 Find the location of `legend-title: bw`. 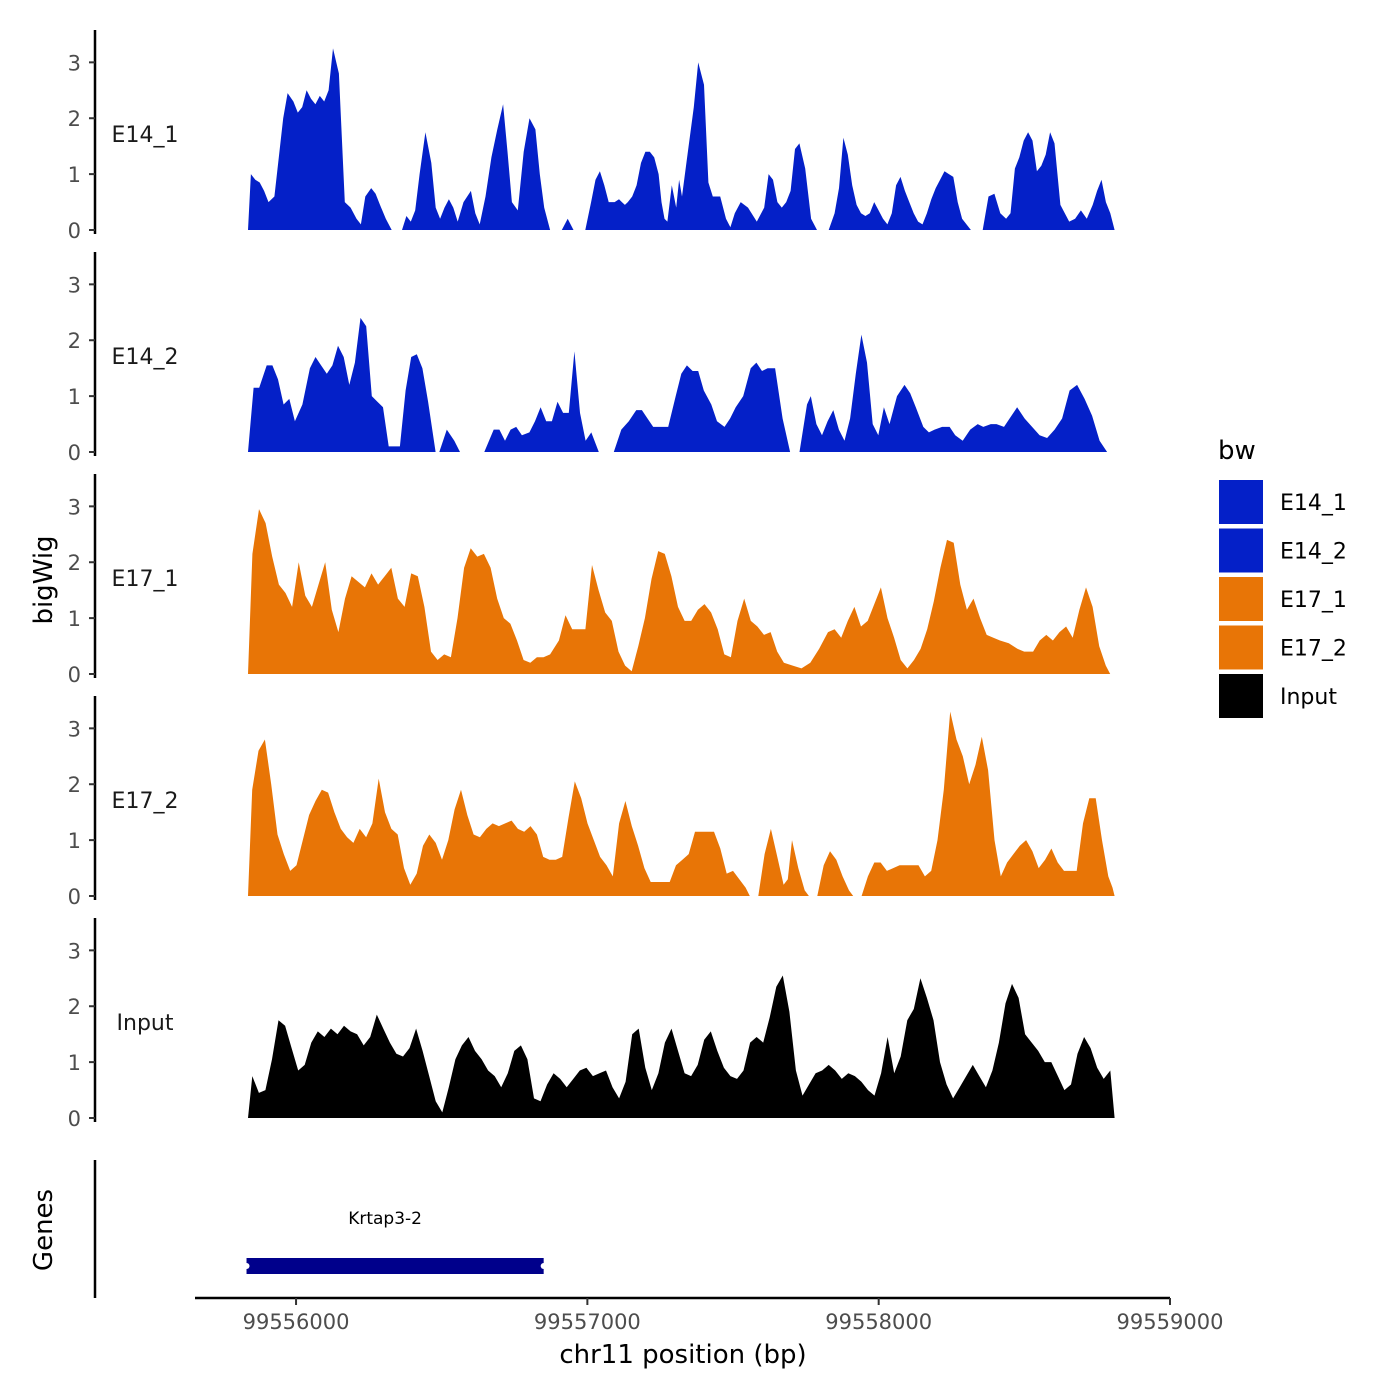

legend-title: bw is located at coordinates (1237, 451).